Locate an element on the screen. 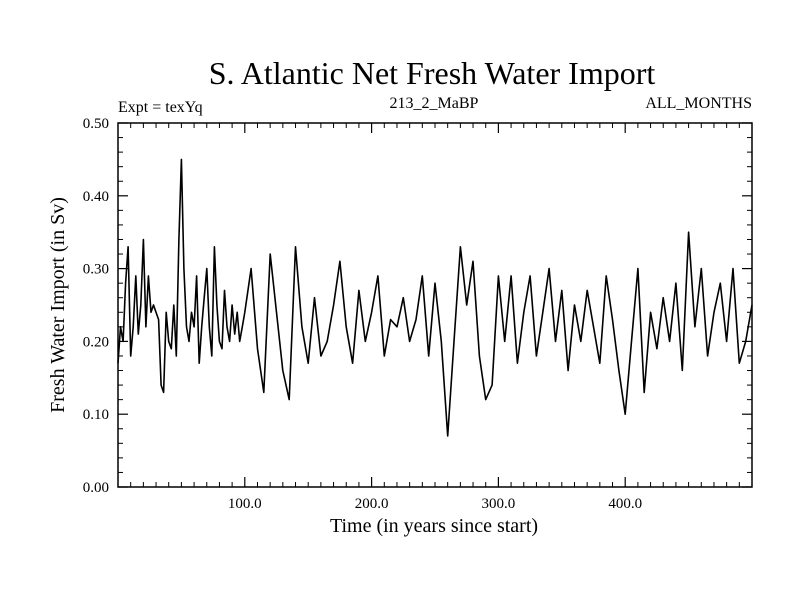  x-tick-label: 300.0 is located at coordinates (499, 504).